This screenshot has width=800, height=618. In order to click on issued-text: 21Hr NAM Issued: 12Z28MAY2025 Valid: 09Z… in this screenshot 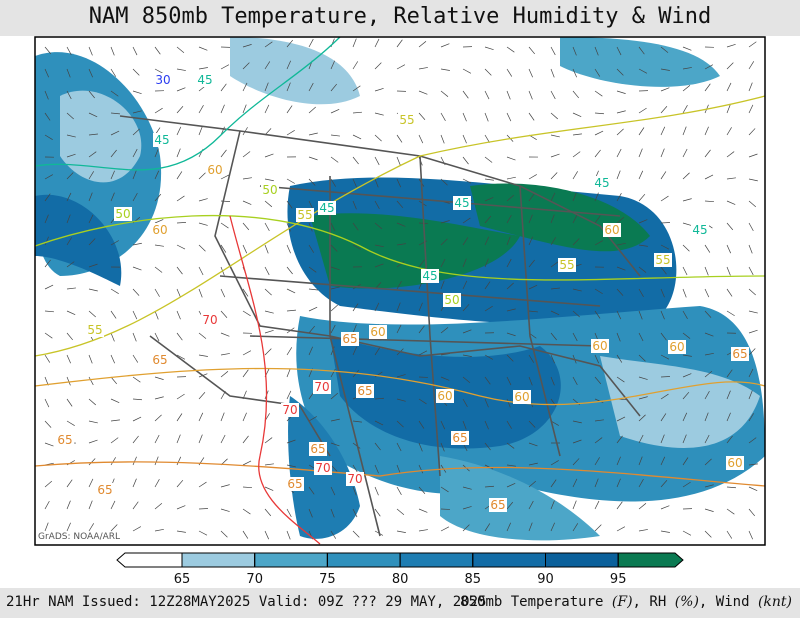, I will do `click(246, 602)`.